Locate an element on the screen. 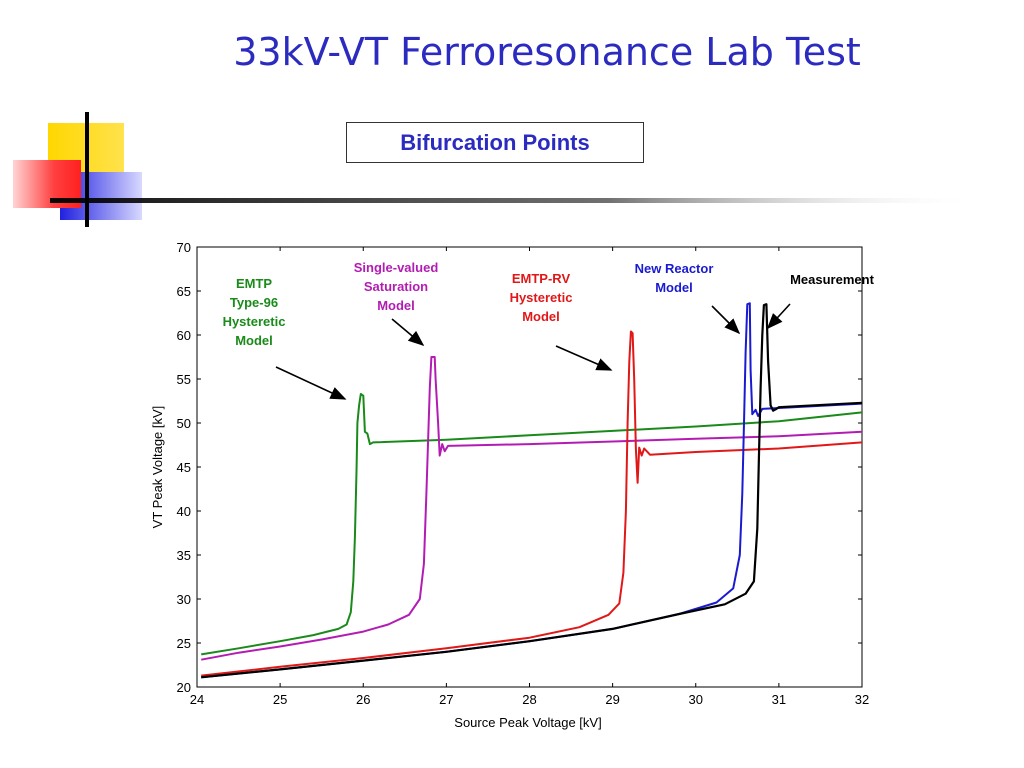 The image size is (1024, 768). y-tick-label: 35 is located at coordinates (184, 555).